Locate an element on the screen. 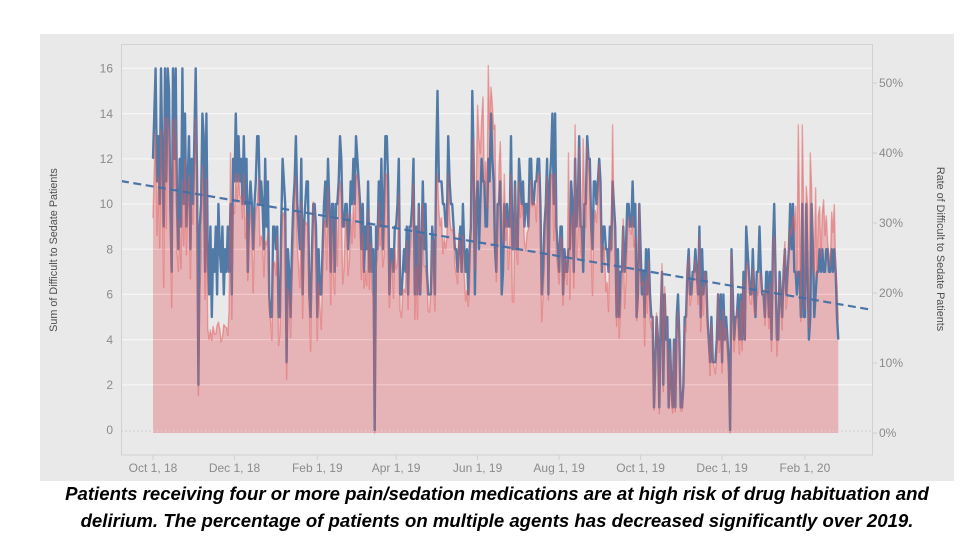 The image size is (974, 542). svg-text: 2 is located at coordinates (109, 385).